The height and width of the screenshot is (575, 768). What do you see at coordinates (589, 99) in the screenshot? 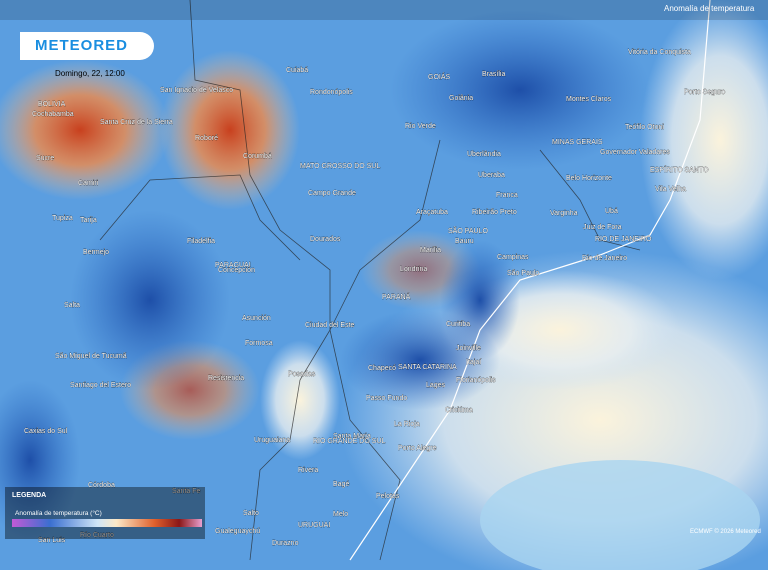
I see `place-label: Montes Claros` at bounding box center [589, 99].